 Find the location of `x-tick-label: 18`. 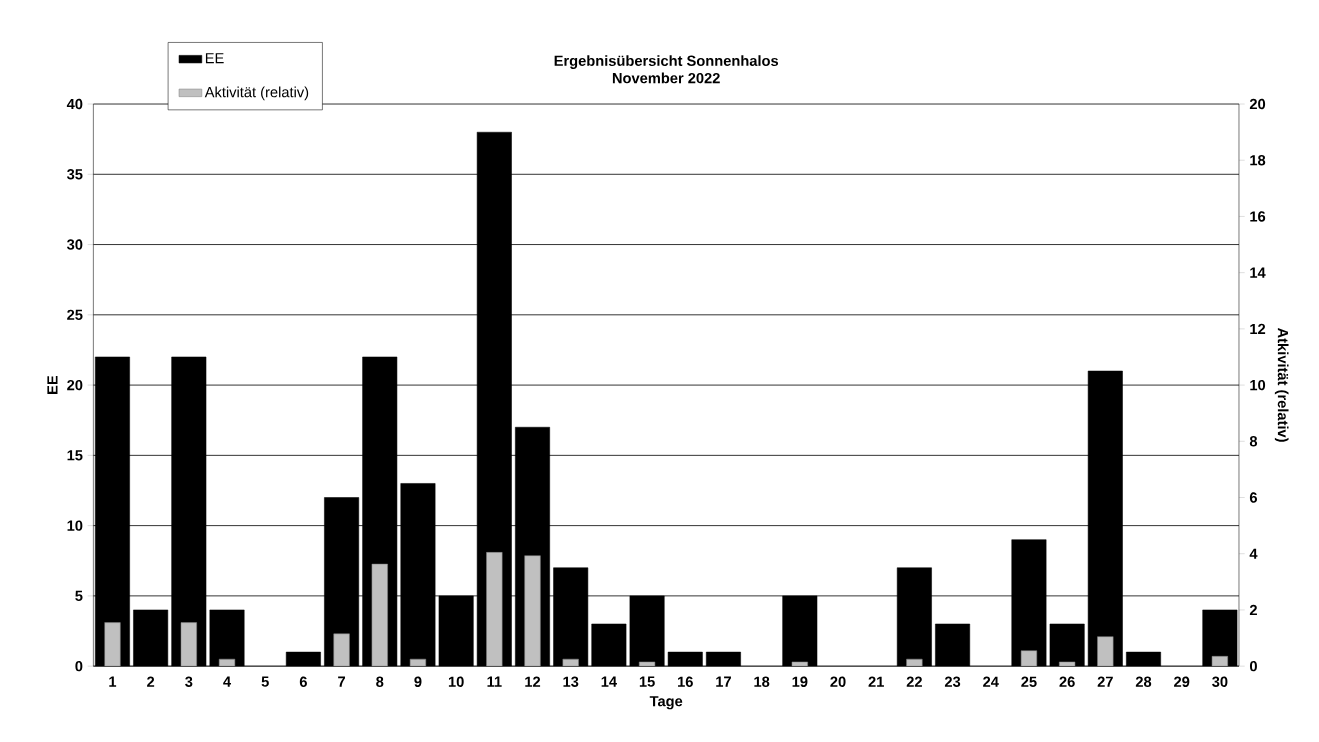

x-tick-label: 18 is located at coordinates (762, 681).